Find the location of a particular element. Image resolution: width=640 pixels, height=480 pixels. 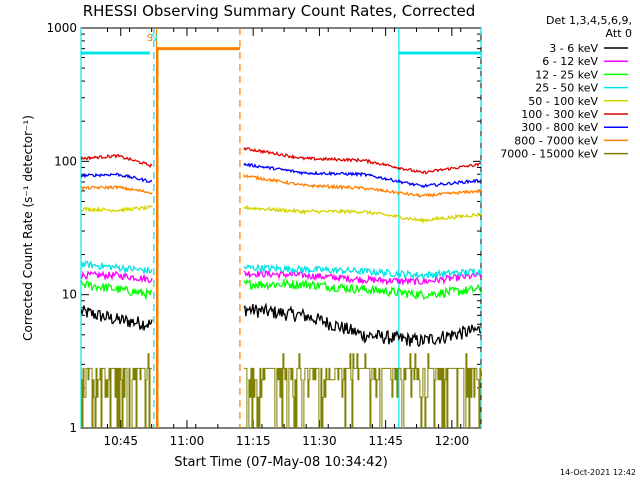

x-tick-label: 12:00 is located at coordinates (452, 441).